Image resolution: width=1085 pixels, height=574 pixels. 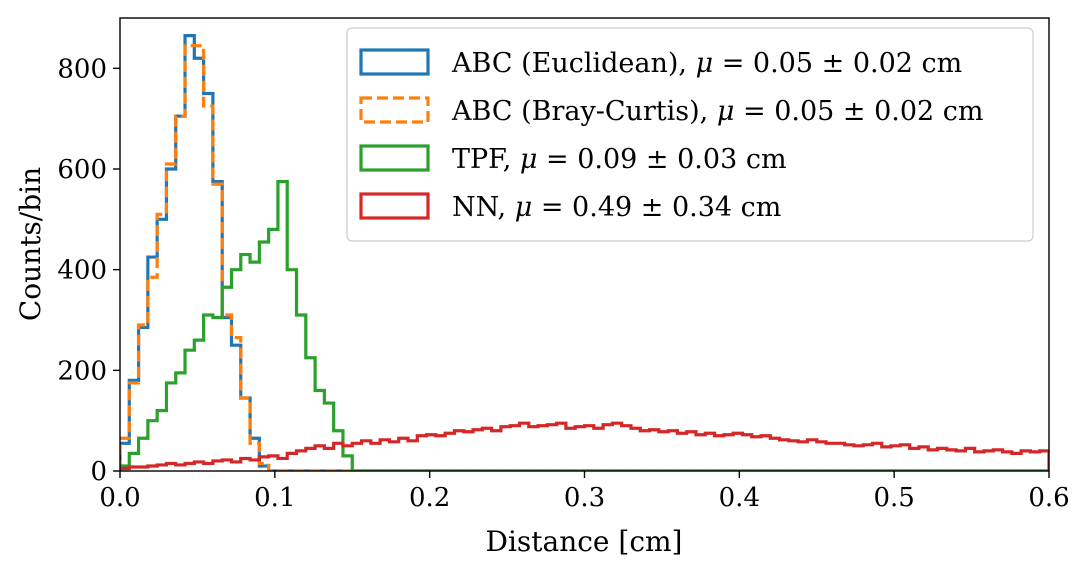 What do you see at coordinates (82, 170) in the screenshot?
I see `y-tick-label: 600` at bounding box center [82, 170].